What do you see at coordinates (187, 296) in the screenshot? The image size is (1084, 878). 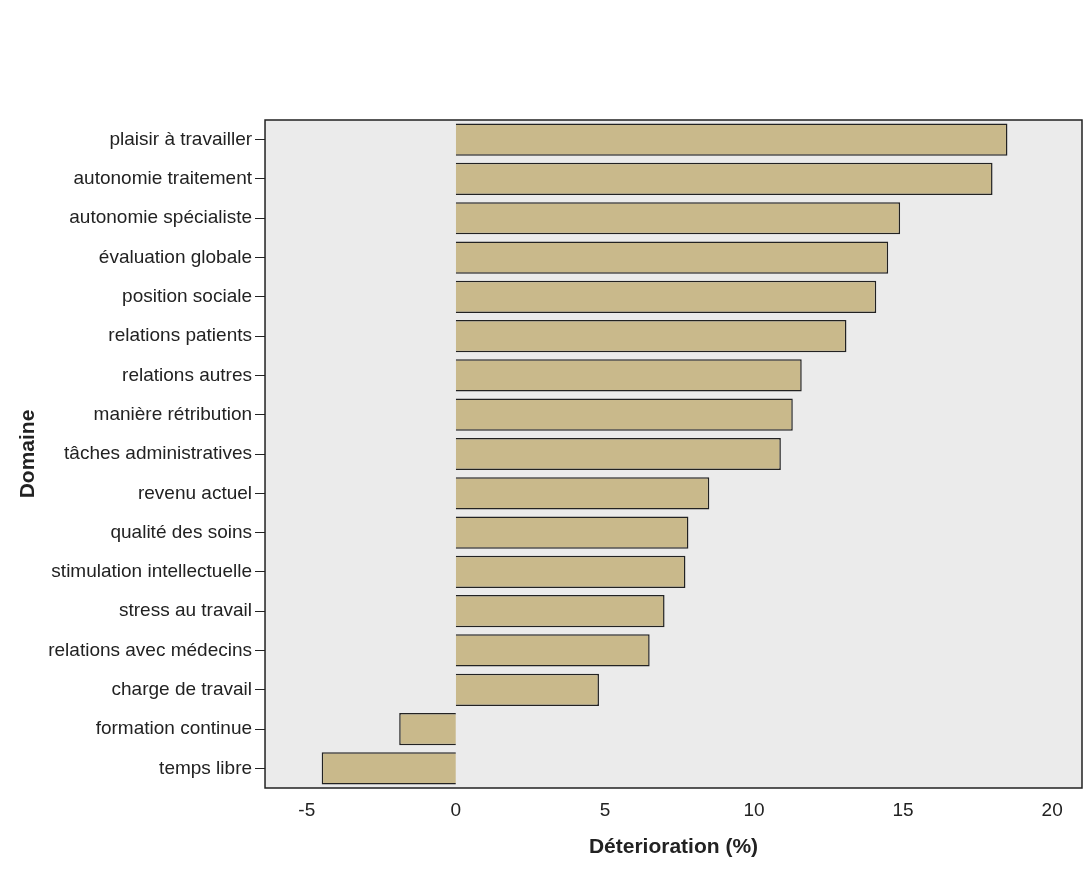 I see `y-tick-label: position sociale` at bounding box center [187, 296].